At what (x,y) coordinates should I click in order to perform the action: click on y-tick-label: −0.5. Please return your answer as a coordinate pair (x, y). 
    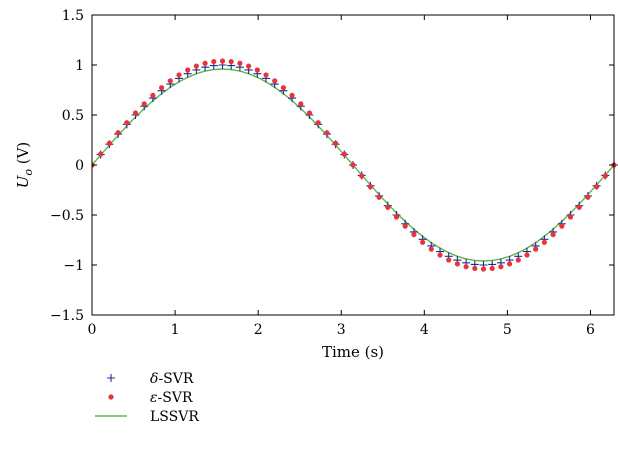
    Looking at the image, I should click on (67, 216).